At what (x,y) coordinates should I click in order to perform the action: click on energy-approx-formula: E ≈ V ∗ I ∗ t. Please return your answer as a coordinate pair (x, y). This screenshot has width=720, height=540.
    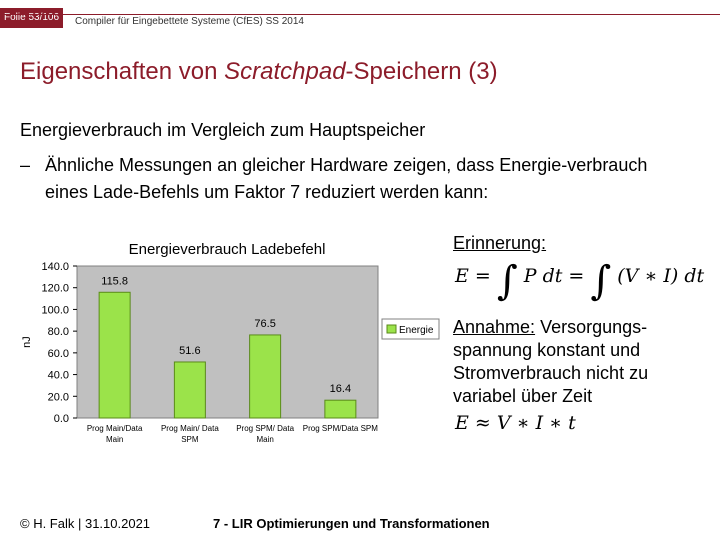
    Looking at the image, I should click on (515, 423).